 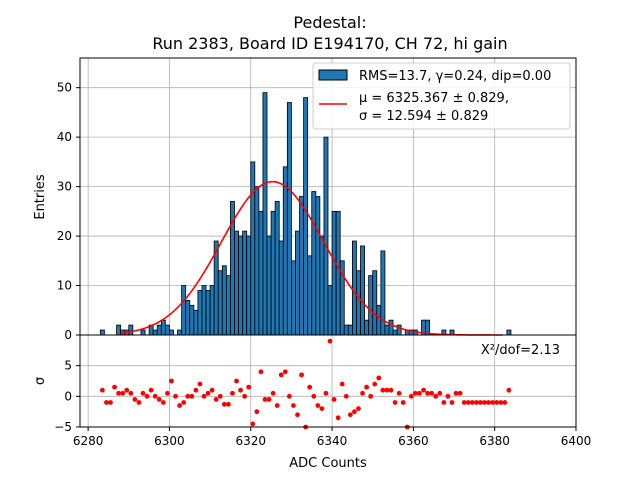 I want to click on legend-box, so click(x=441, y=96).